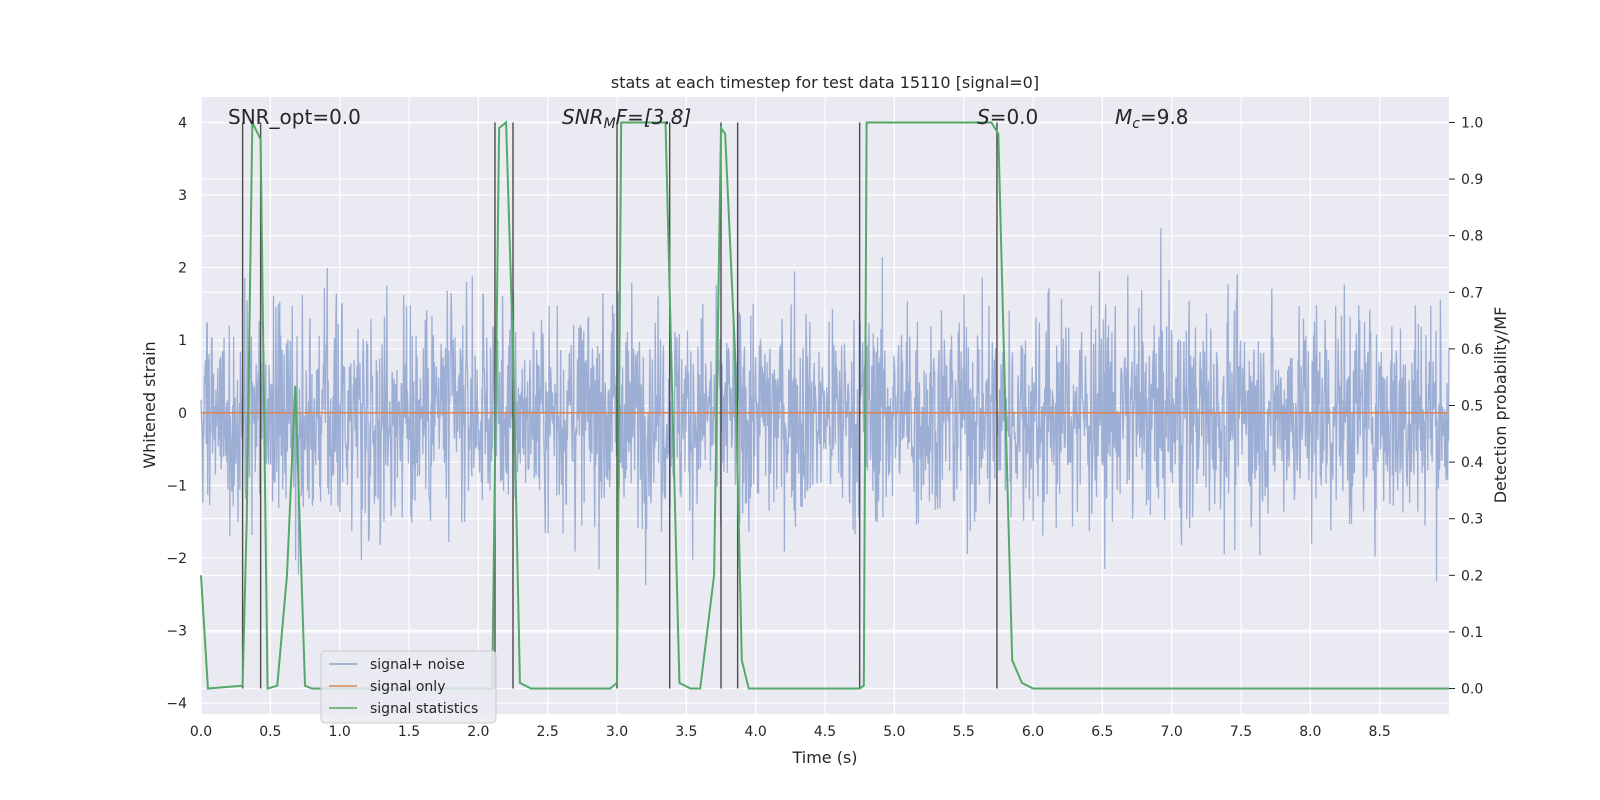  Describe the element at coordinates (417, 665) in the screenshot. I see `legend-label-signal-noise: signal+ noise` at that location.